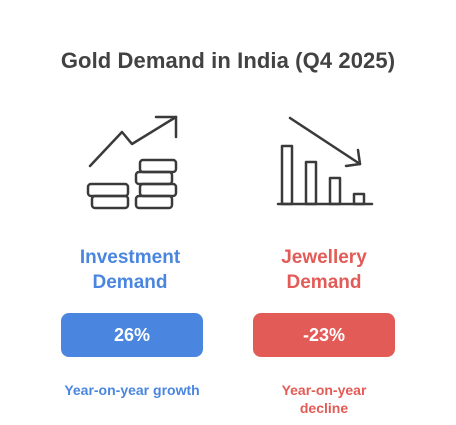 The height and width of the screenshot is (425, 456). Describe the element at coordinates (326, 163) in the screenshot. I see `bar-chart-trend-down-icon` at that location.